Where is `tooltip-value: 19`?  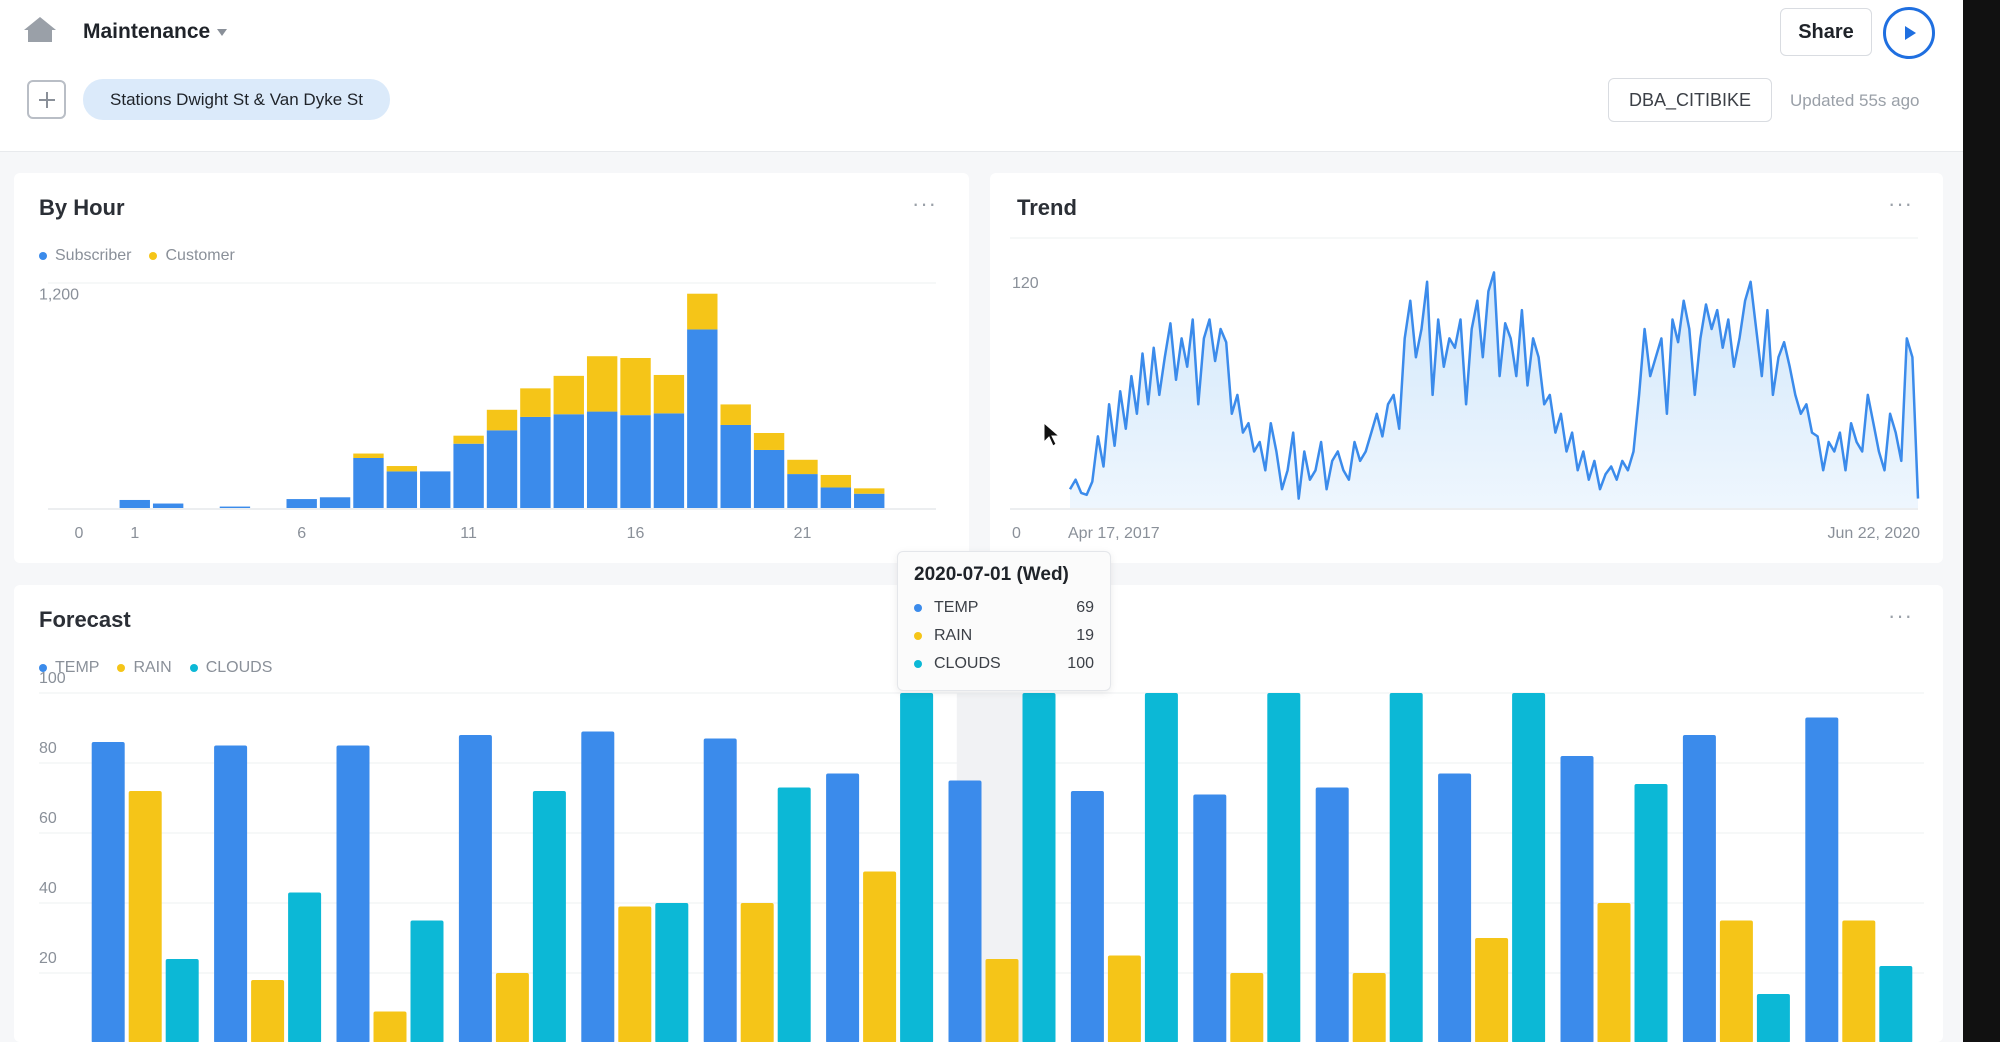
tooltip-value: 19 is located at coordinates (1085, 635).